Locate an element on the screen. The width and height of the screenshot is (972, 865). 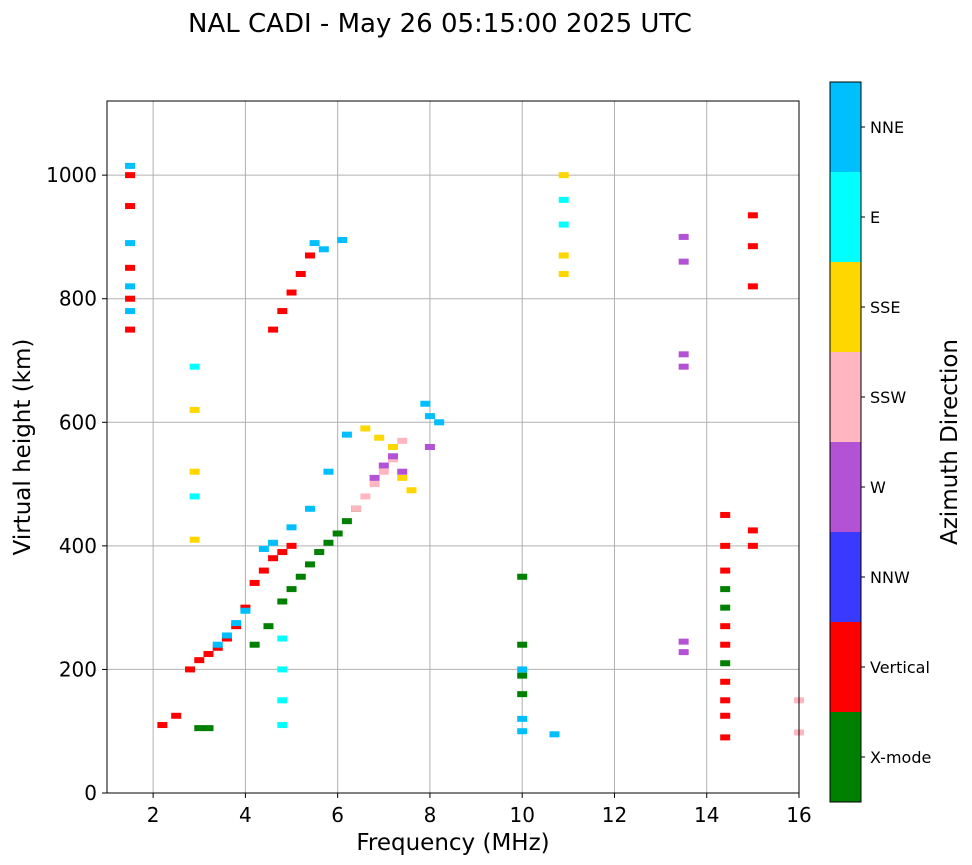
y-tick-label: 0 is located at coordinates (90, 793).